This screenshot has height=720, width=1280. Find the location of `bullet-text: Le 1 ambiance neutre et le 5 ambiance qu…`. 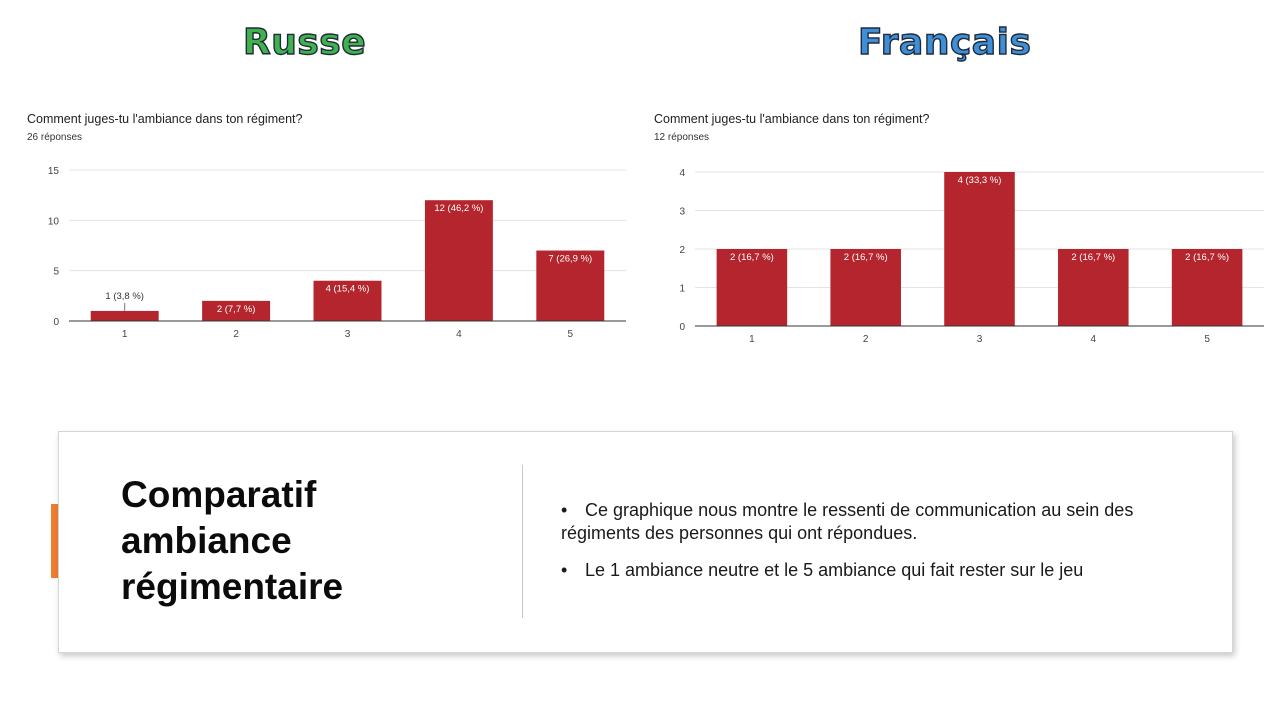

bullet-text: Le 1 ambiance neutre et le 5 ambiance qu… is located at coordinates (834, 570).